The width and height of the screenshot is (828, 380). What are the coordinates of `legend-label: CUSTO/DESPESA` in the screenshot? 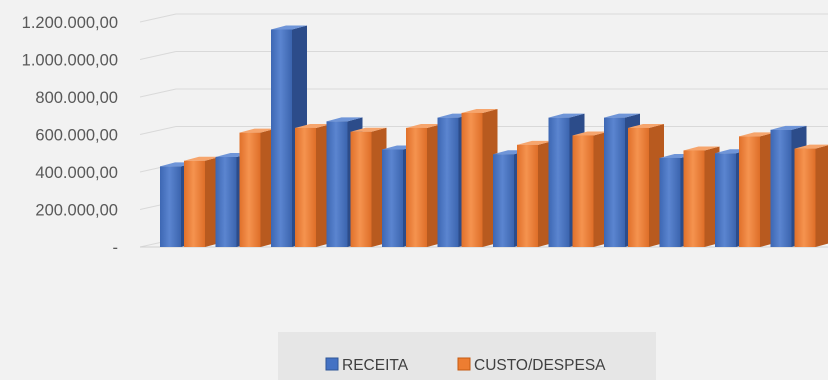 It's located at (540, 365).